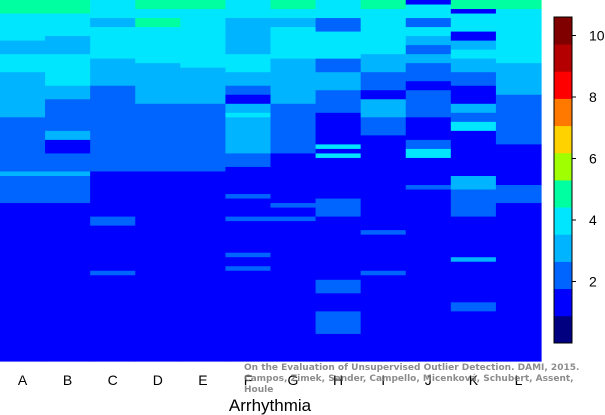  What do you see at coordinates (588, 159) in the screenshot?
I see `colorbar-tick-labels: 2 4 6 8 10` at bounding box center [588, 159].